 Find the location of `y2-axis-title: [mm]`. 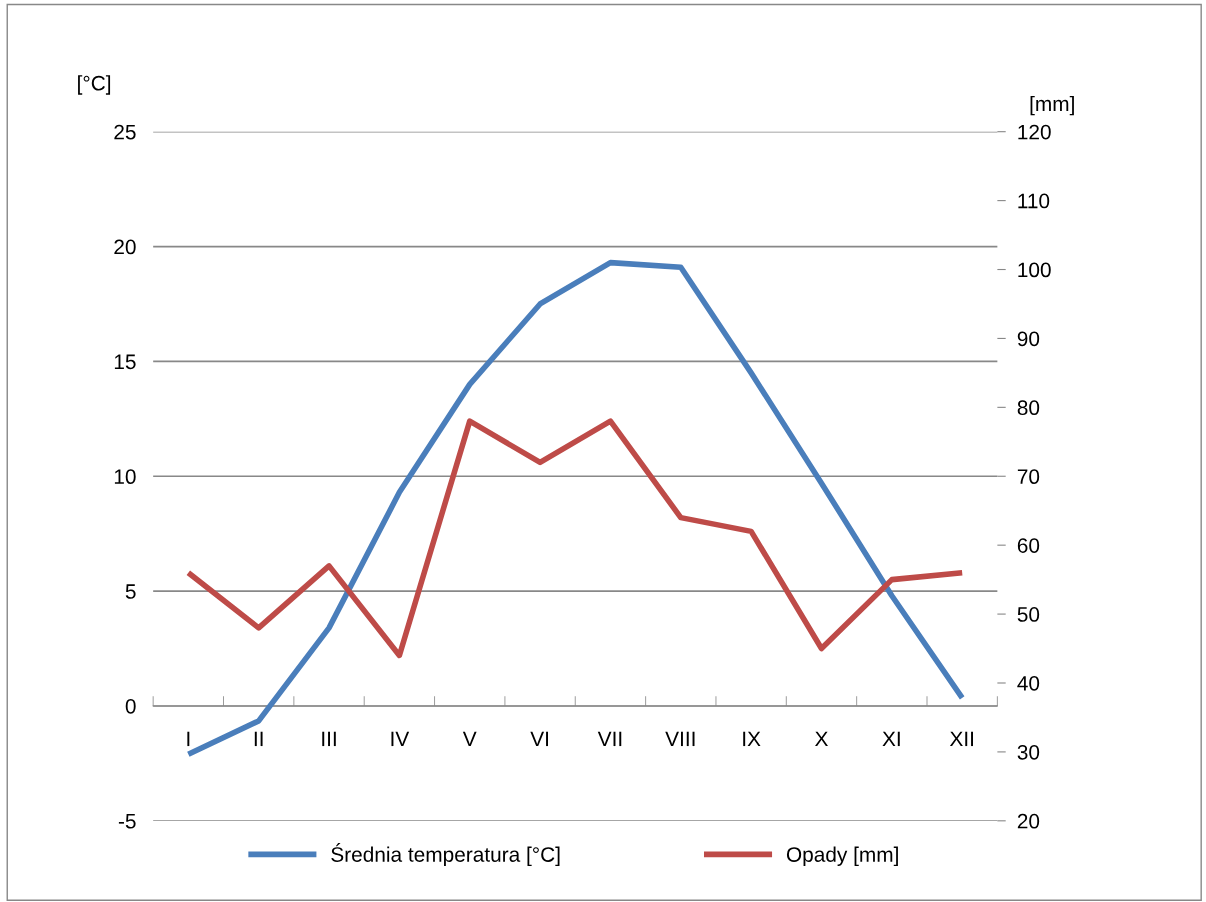

y2-axis-title: [mm] is located at coordinates (1052, 105).